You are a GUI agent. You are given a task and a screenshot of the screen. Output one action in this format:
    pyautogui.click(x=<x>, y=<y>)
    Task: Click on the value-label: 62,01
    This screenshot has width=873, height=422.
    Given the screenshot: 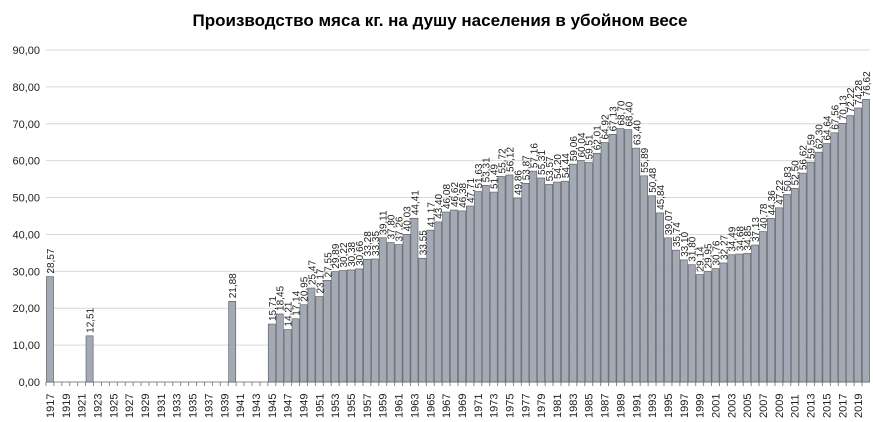 What is the action you would take?
    pyautogui.click(x=598, y=137)
    